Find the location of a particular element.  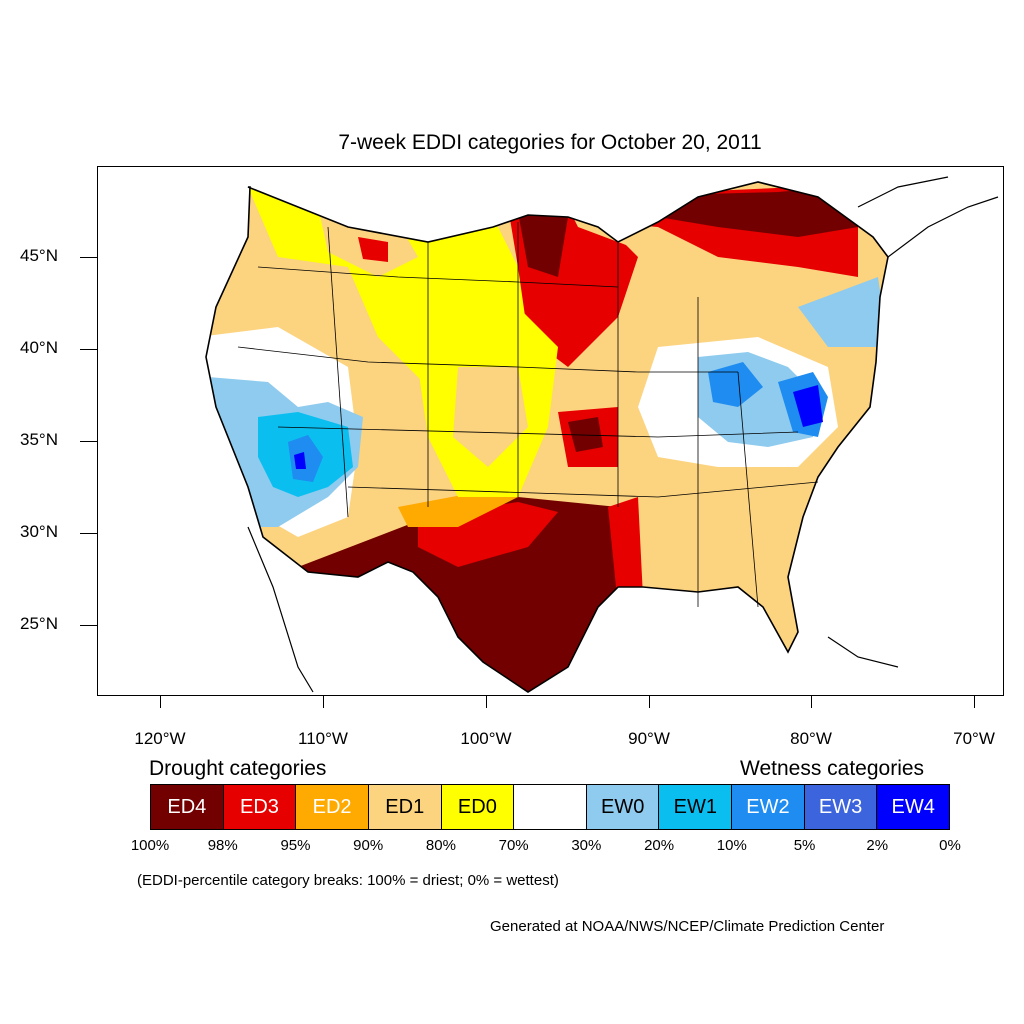

legend-break-label: 5% is located at coordinates (804, 845).